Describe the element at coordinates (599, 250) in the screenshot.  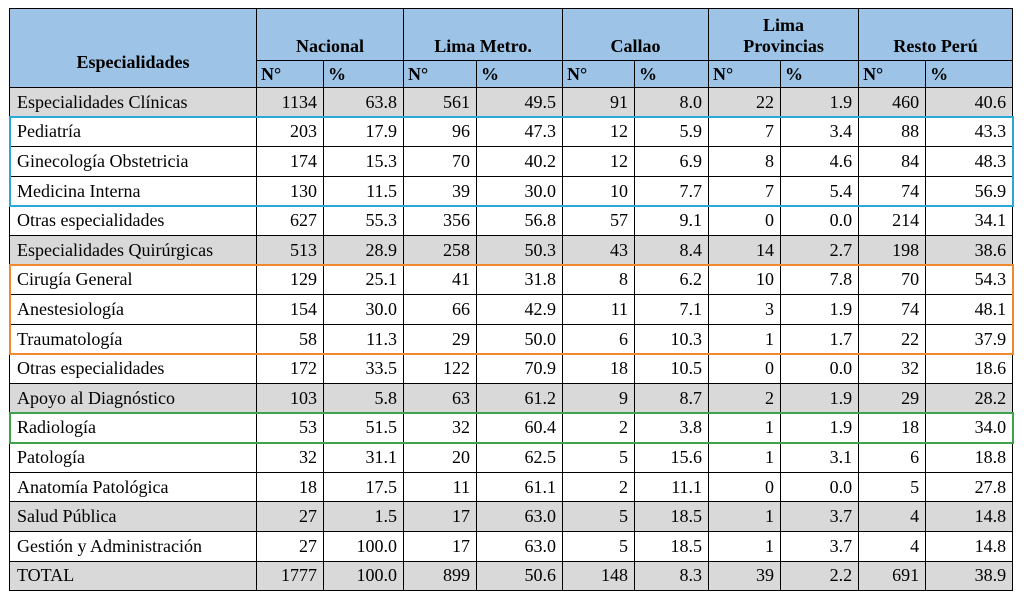
I see `cell-count: 43` at that location.